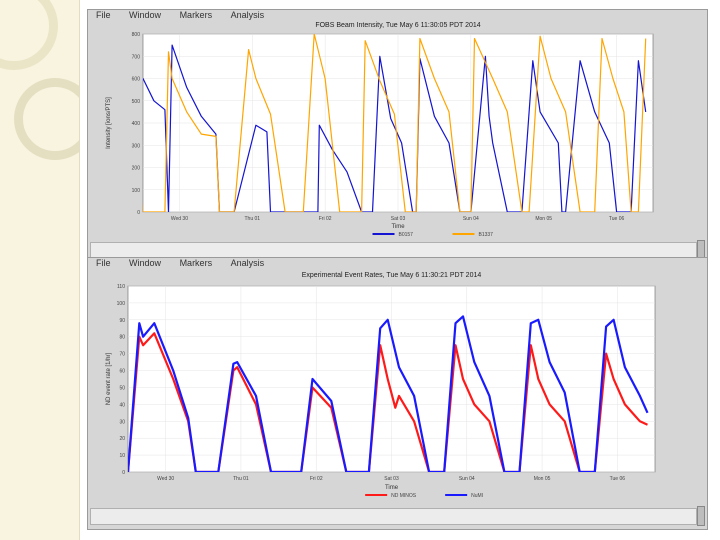 The image size is (720, 540). Describe the element at coordinates (406, 235) in the screenshot. I see `legend-label: B0157` at that location.